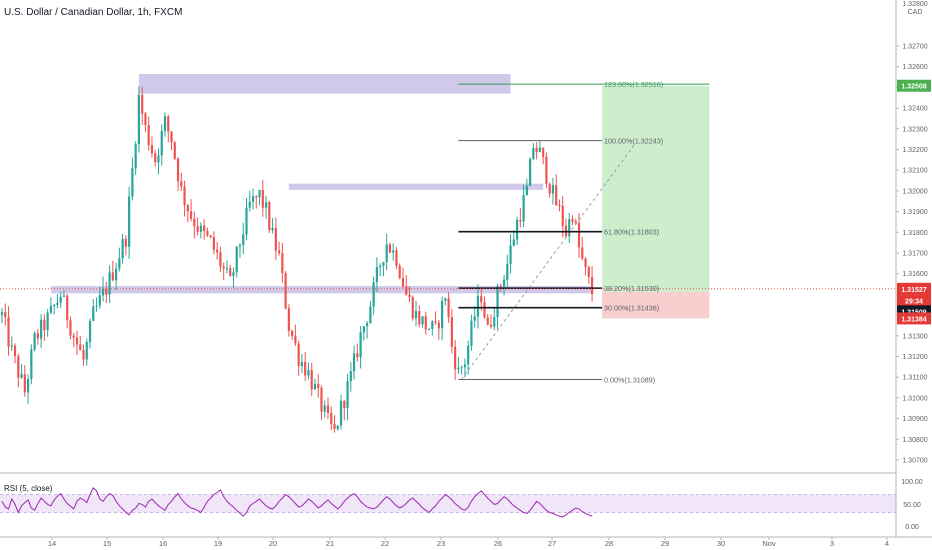 The width and height of the screenshot is (932, 550). What do you see at coordinates (665, 543) in the screenshot?
I see `time-tick-label: 29` at bounding box center [665, 543].